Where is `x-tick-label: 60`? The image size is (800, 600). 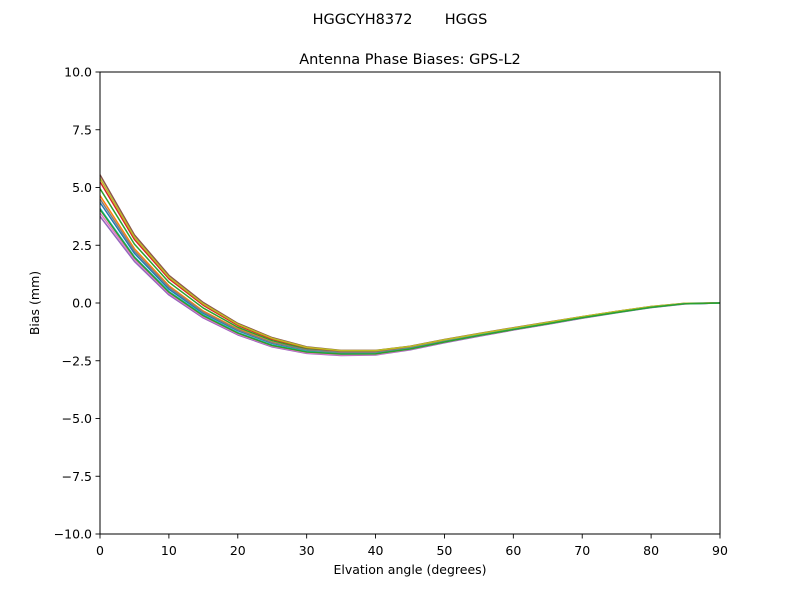
x-tick-label: 60 is located at coordinates (513, 550).